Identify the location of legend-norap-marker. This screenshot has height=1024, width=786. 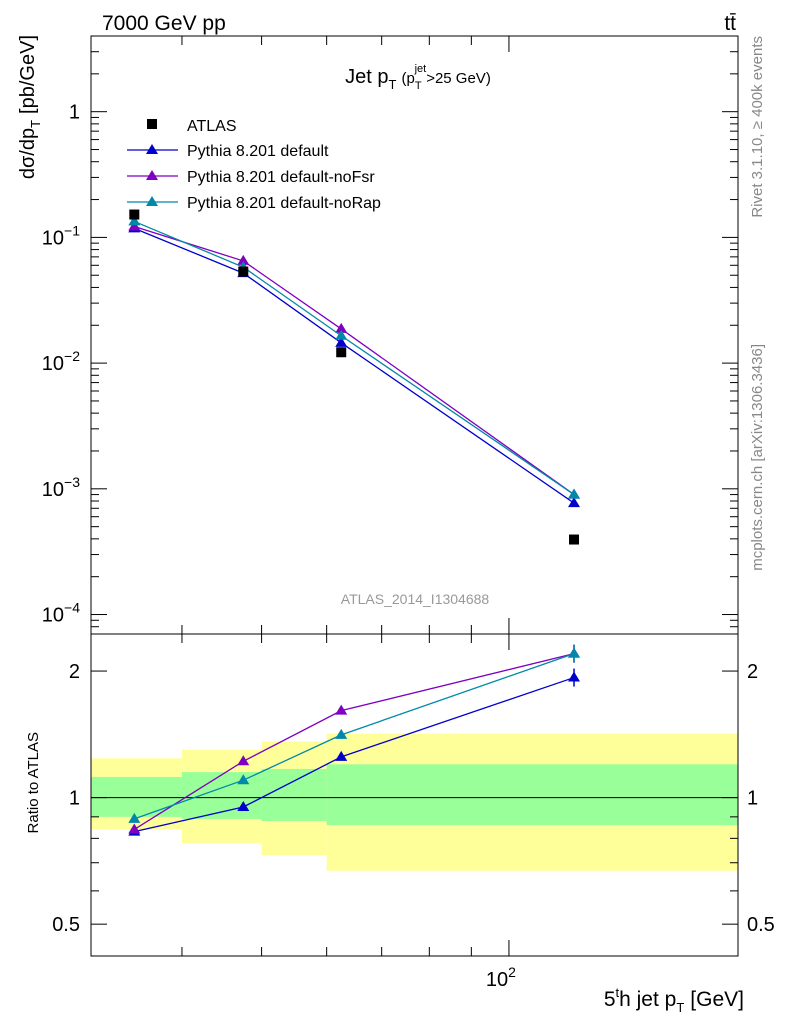
(152, 201).